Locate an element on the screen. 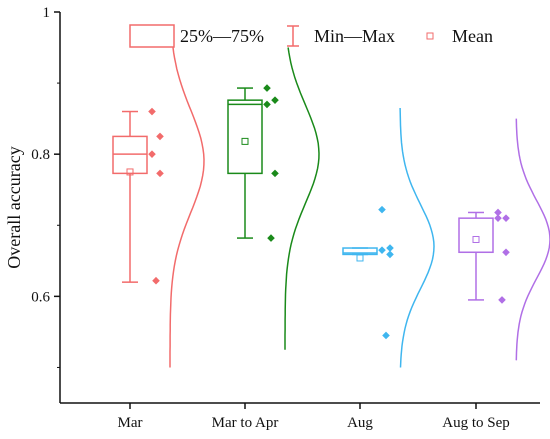  legend-label-iqr: 25%—75% is located at coordinates (222, 36).